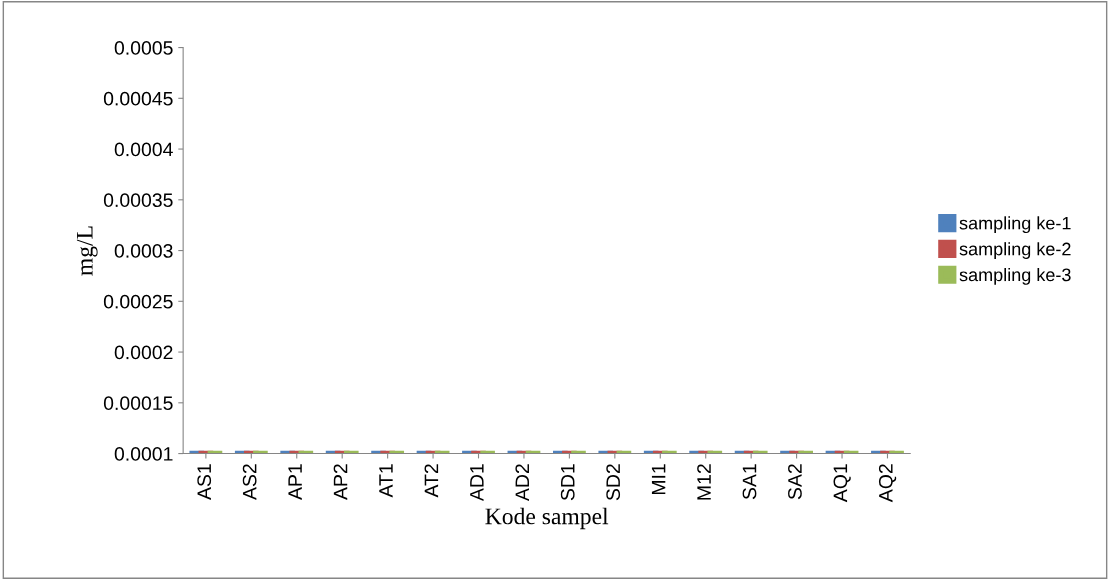 This screenshot has height=580, width=1110. Describe the element at coordinates (1015, 276) in the screenshot. I see `legend-label: sampling ke-3` at that location.